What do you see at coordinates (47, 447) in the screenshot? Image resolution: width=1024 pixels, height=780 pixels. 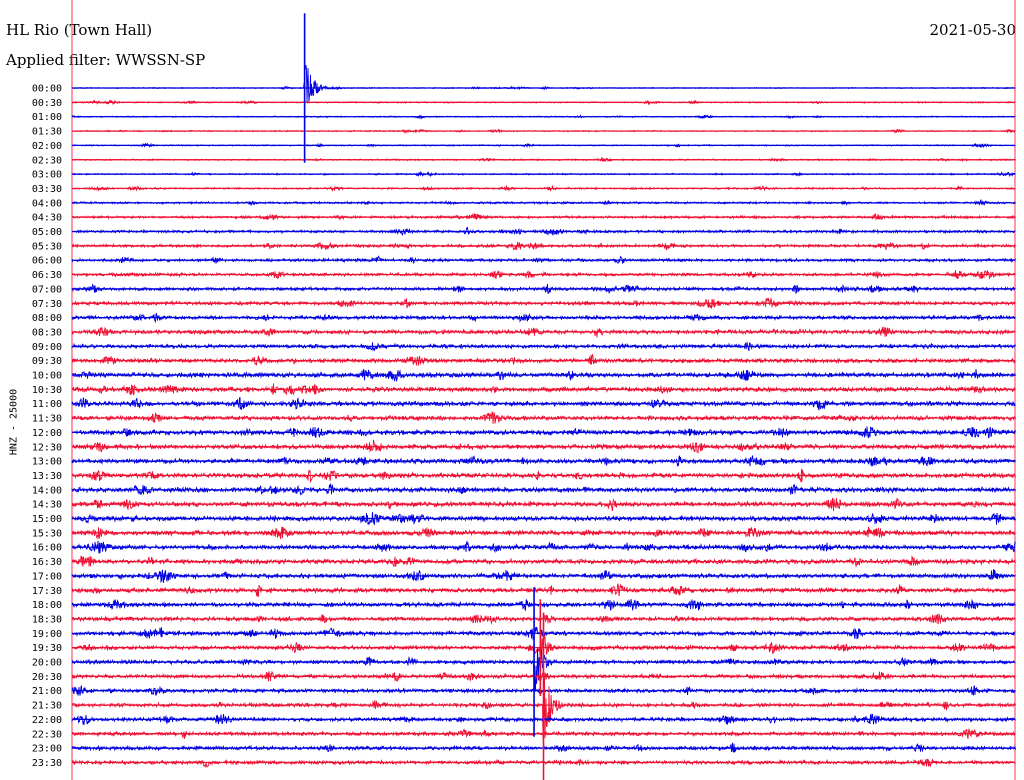 I see `row-time-label: 12:30` at bounding box center [47, 447].